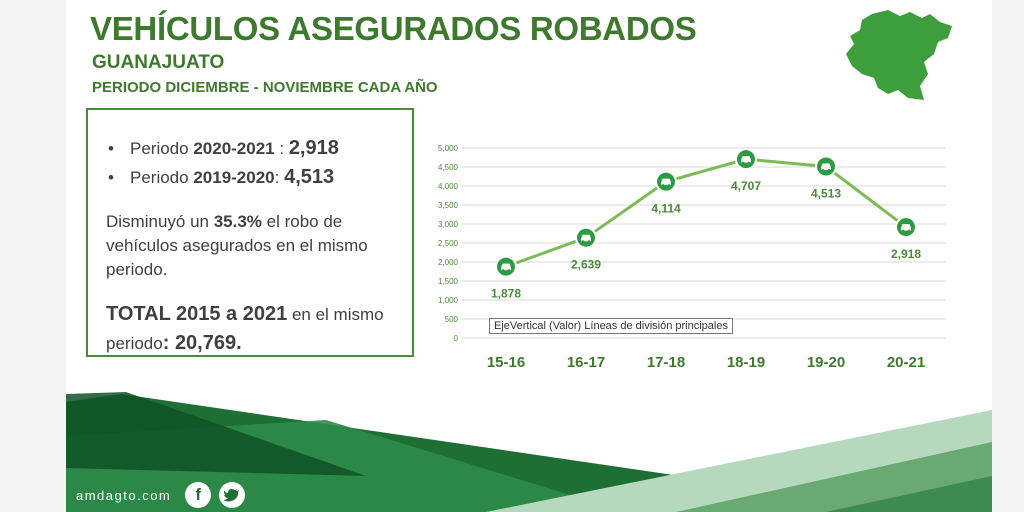 This screenshot has width=1024, height=512. What do you see at coordinates (448, 148) in the screenshot?
I see `y-tick-label: 5,000` at bounding box center [448, 148].